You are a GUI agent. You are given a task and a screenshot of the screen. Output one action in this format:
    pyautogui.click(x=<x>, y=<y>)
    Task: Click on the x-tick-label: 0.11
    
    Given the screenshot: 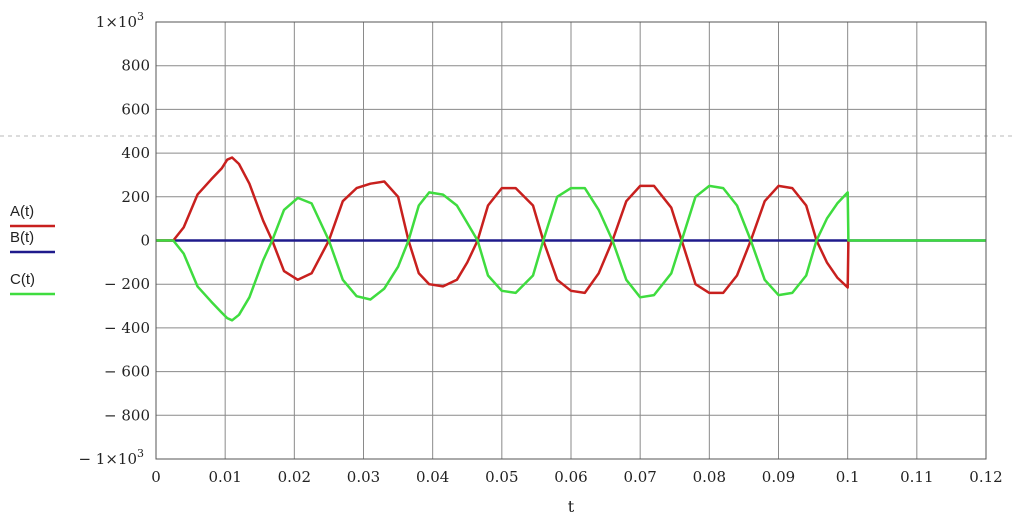 What is the action you would take?
    pyautogui.click(x=916, y=477)
    